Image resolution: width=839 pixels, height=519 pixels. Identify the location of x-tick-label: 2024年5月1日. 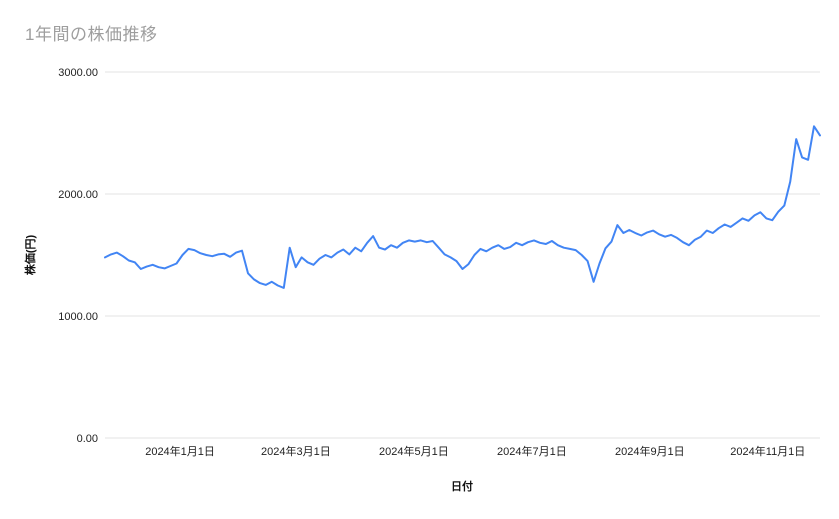
(414, 451).